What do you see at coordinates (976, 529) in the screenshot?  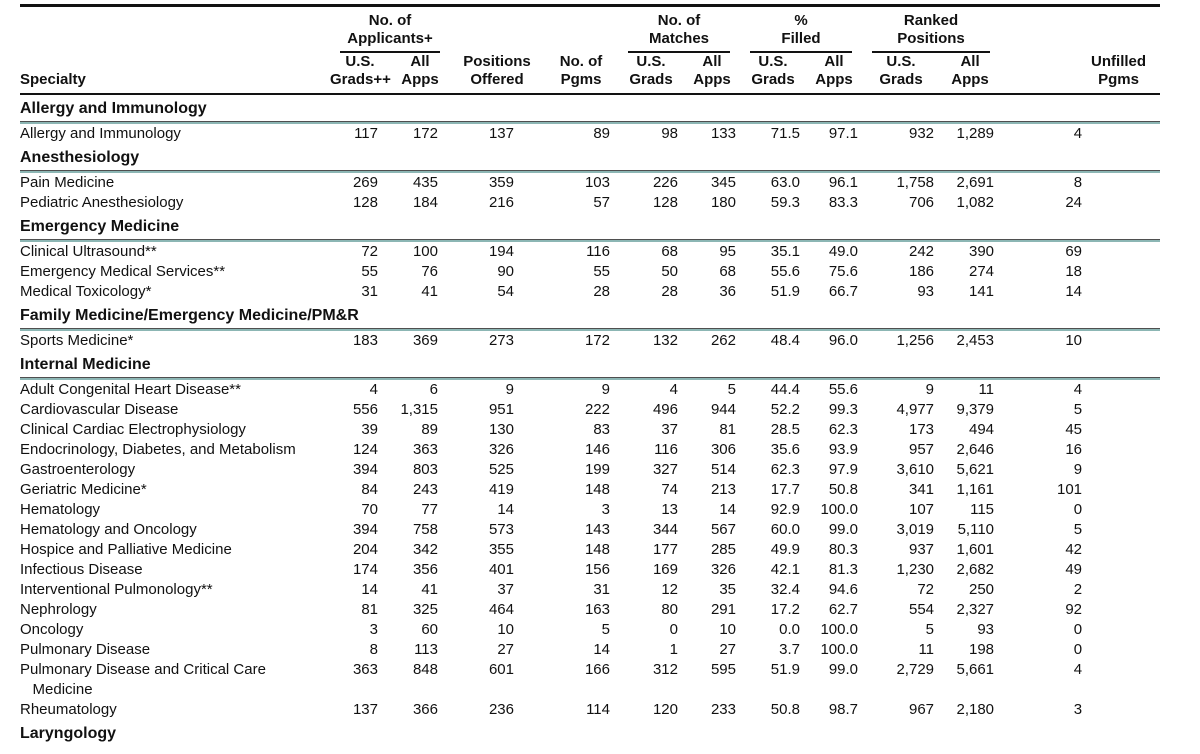 I see `value-cell: 5,110` at bounding box center [976, 529].